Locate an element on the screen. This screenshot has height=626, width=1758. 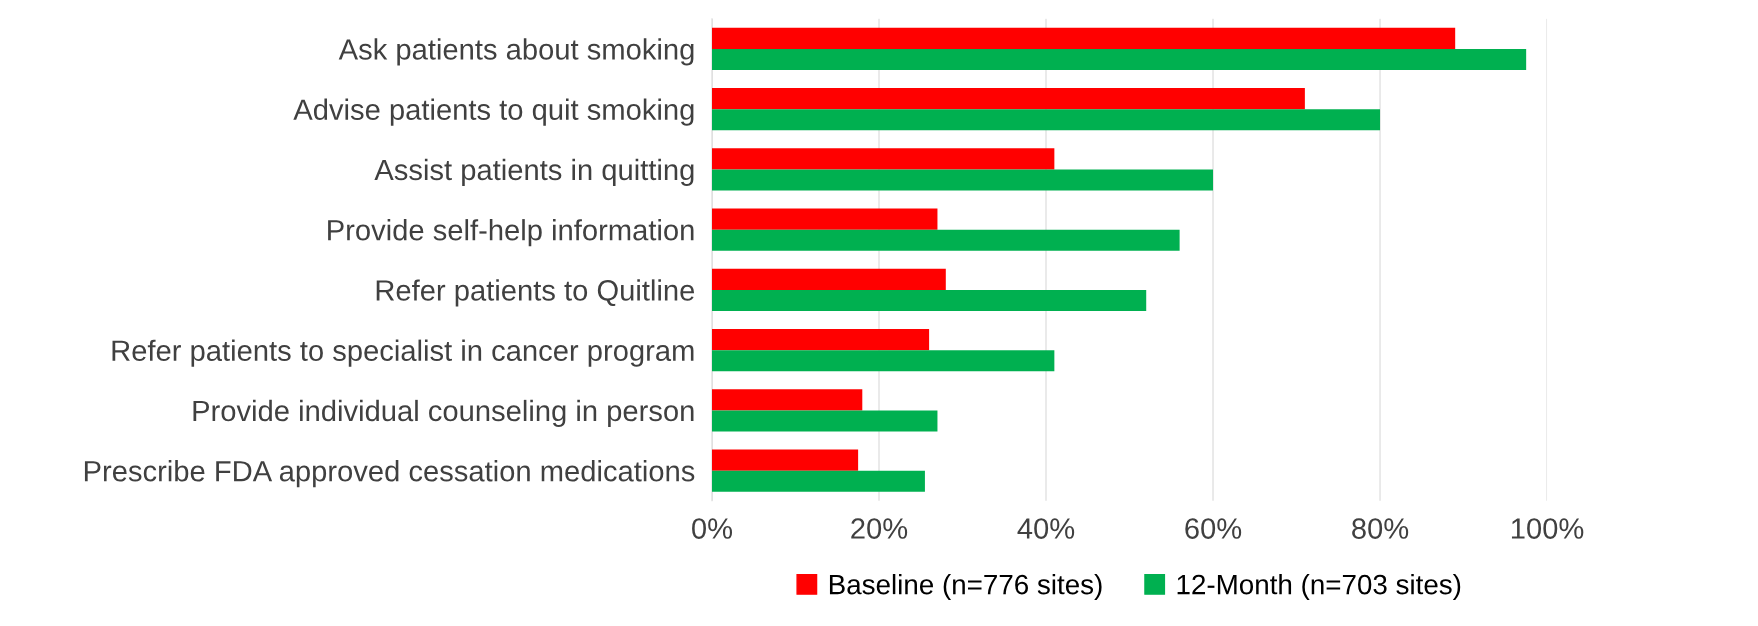
y-tick-label: Provide self-help information is located at coordinates (511, 233).